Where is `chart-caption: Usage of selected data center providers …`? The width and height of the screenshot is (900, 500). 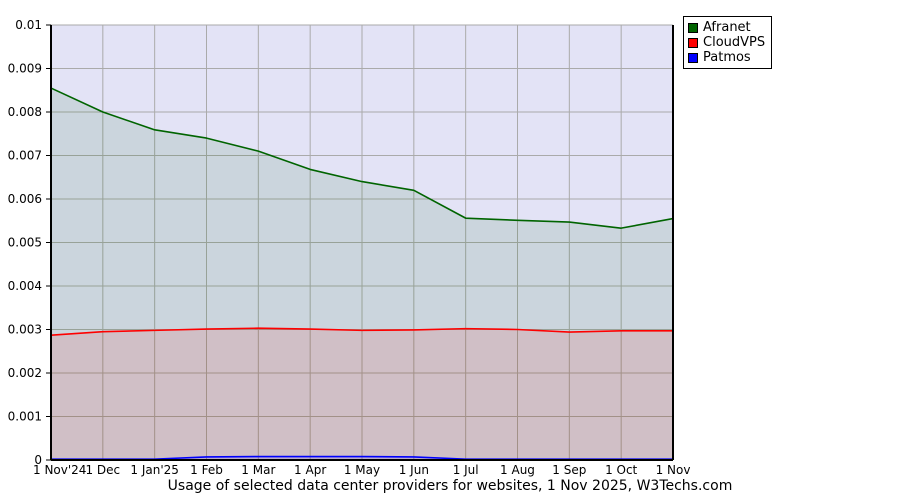
chart-caption: Usage of selected data center providers … is located at coordinates (450, 486).